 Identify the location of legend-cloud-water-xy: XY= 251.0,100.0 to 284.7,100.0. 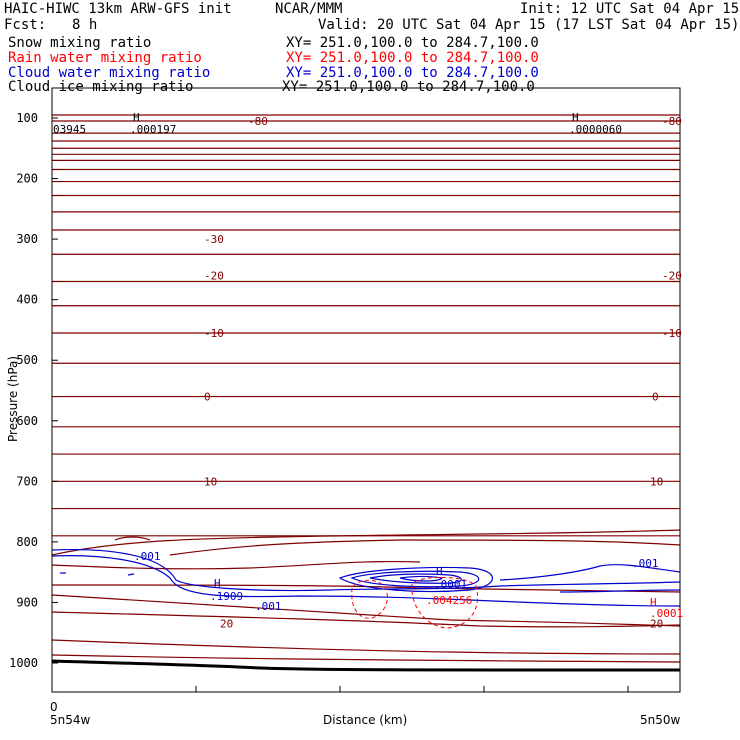
(412, 73).